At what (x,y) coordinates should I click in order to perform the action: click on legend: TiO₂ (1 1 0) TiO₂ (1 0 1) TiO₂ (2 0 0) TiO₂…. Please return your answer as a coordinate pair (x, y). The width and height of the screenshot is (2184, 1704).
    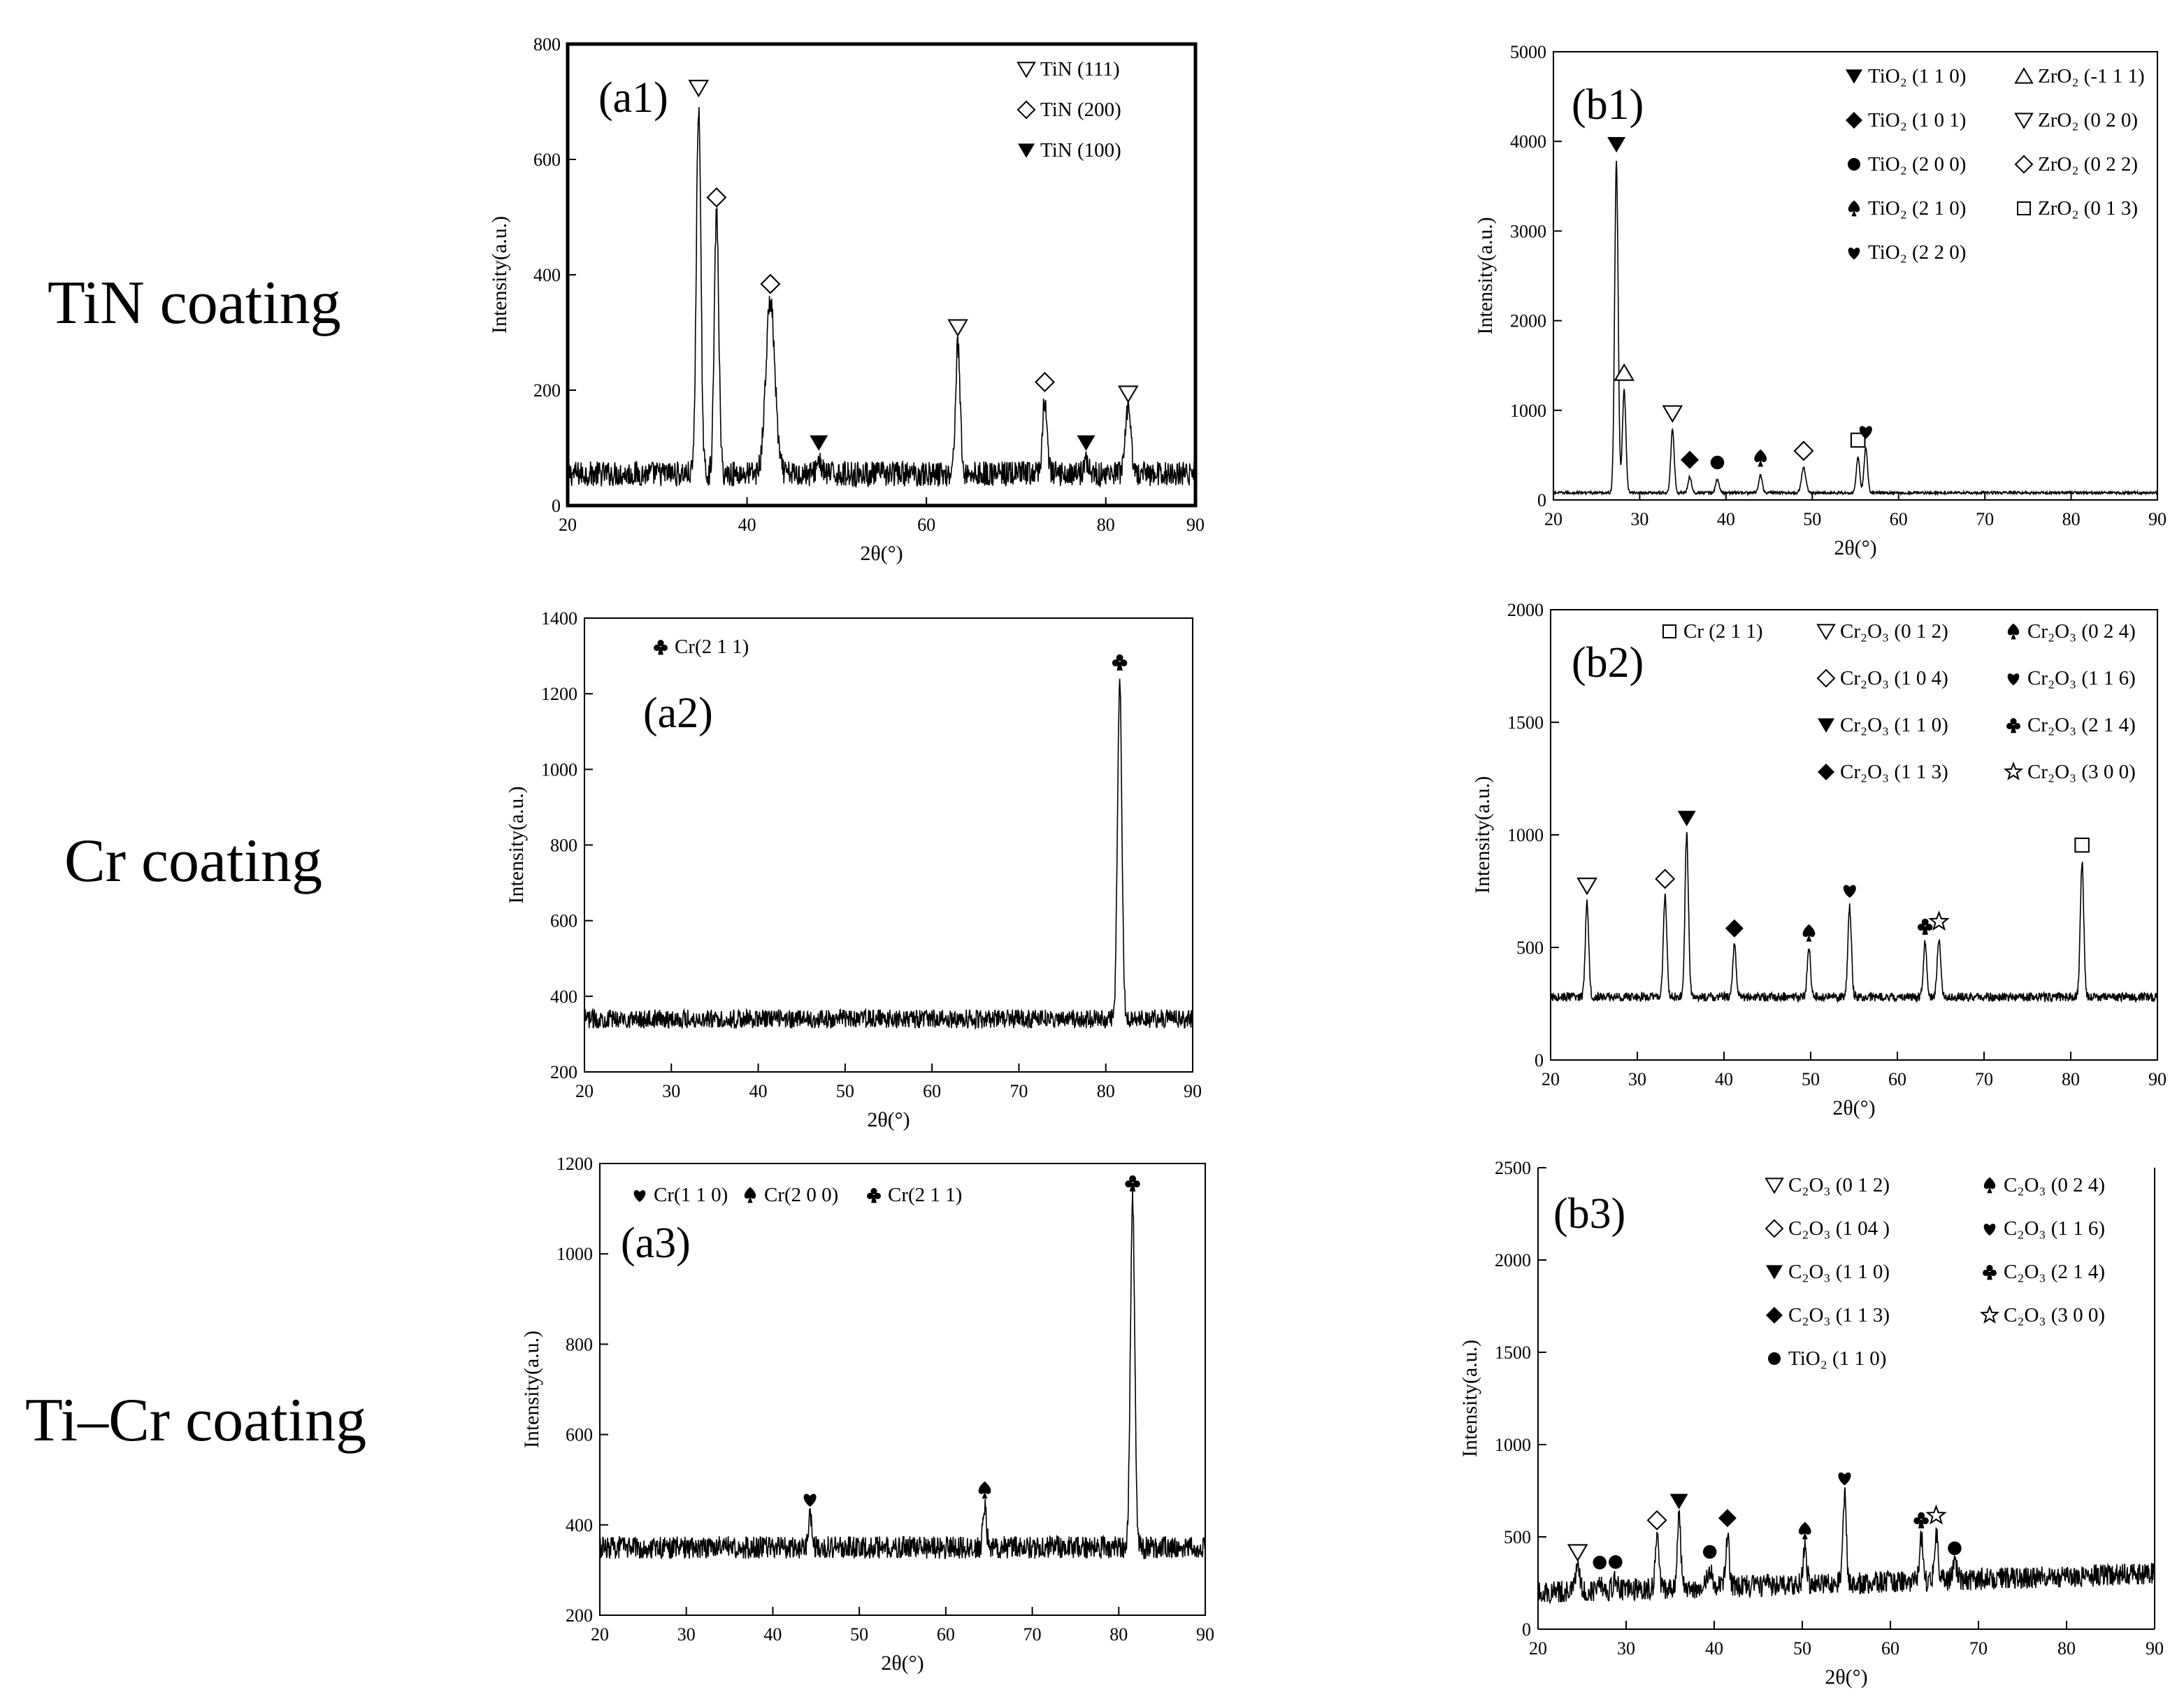
    Looking at the image, I should click on (1995, 164).